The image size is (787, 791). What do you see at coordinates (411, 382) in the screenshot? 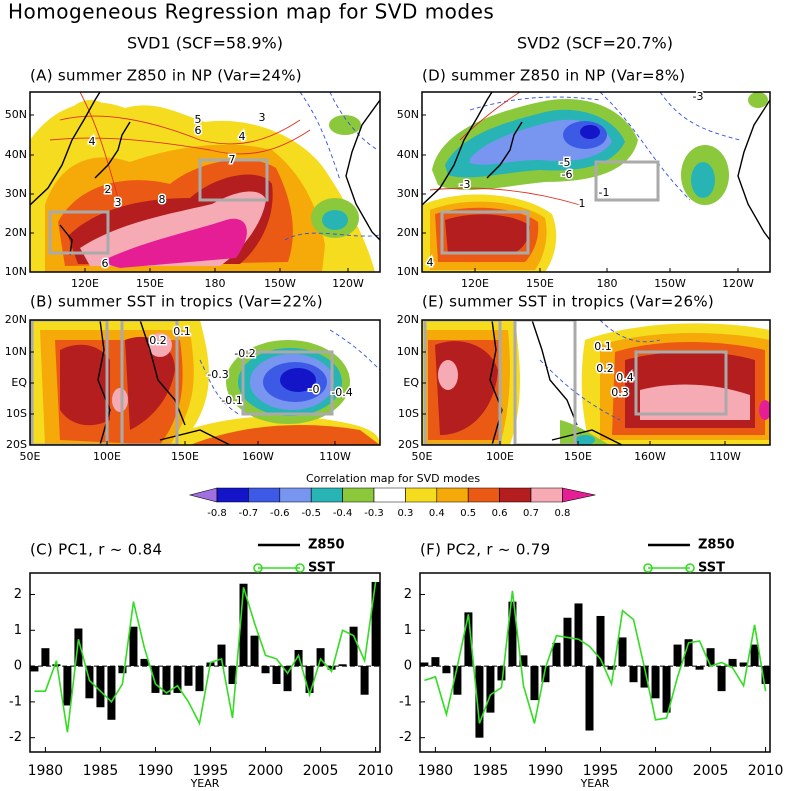
I see `y-tick-label: EQ` at bounding box center [411, 382].